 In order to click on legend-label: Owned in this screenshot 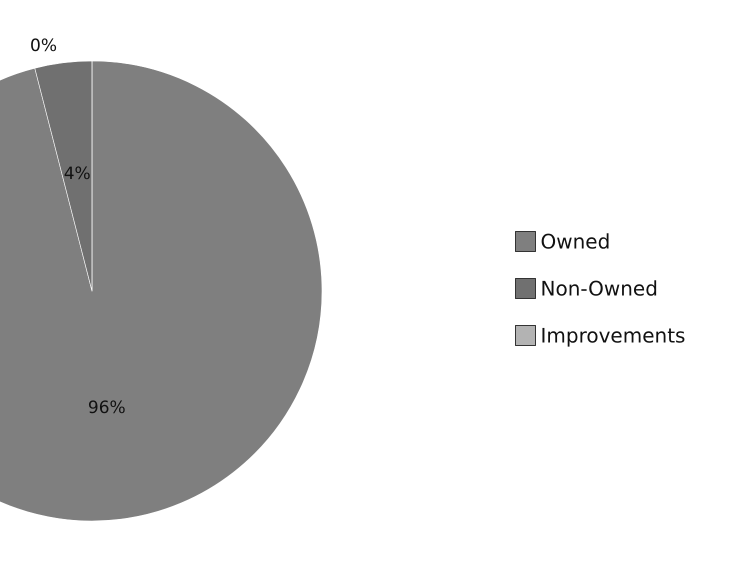, I will do `click(575, 242)`.